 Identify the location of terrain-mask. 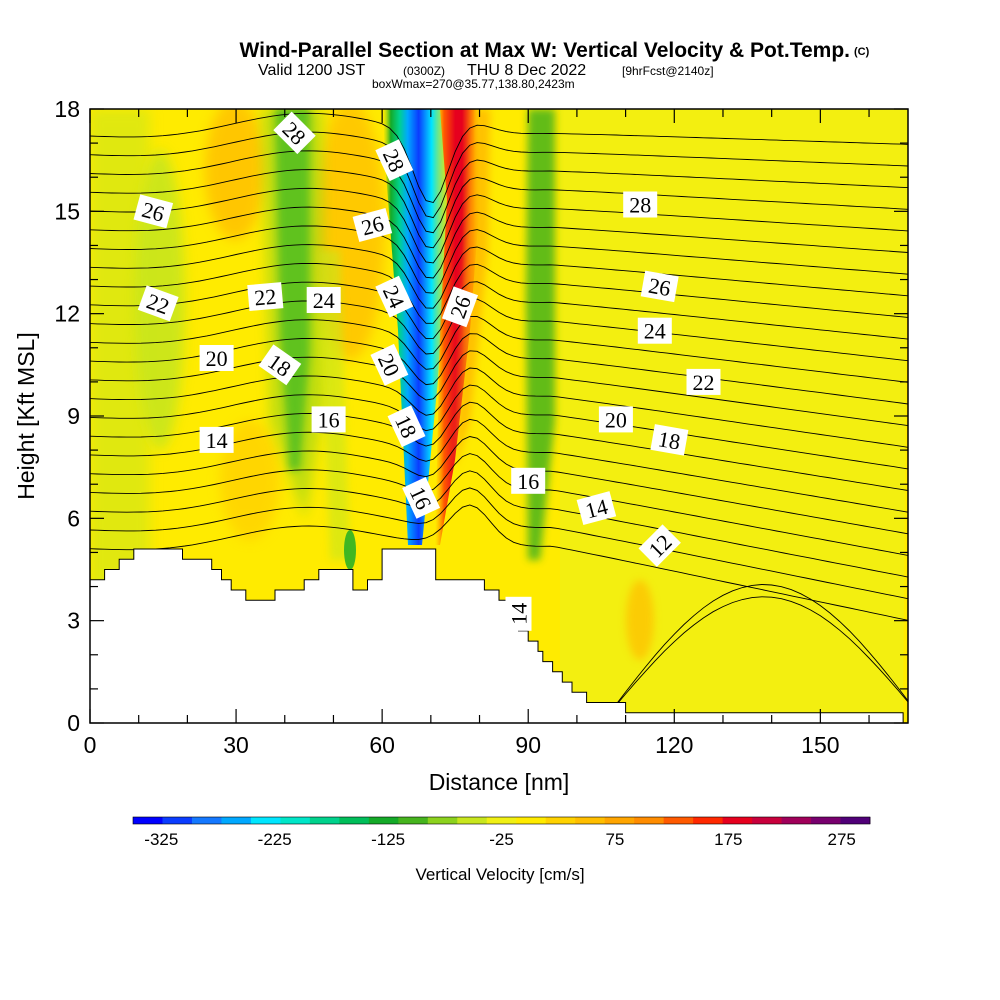
(497, 635).